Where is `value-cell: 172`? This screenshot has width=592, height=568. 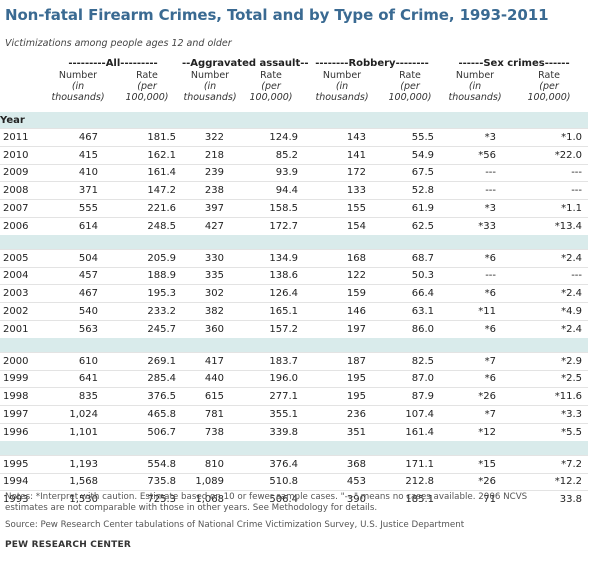 value-cell: 172 is located at coordinates (342, 172).